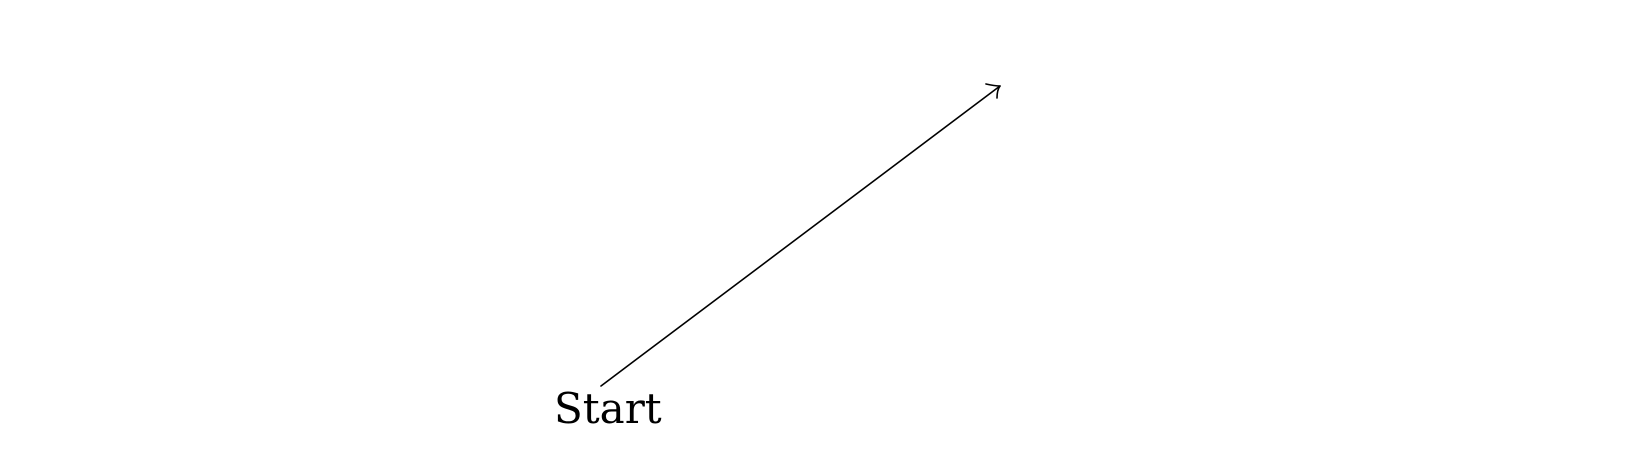 The image size is (1652, 476). Describe the element at coordinates (608, 408) in the screenshot. I see `start-label: Start` at that location.